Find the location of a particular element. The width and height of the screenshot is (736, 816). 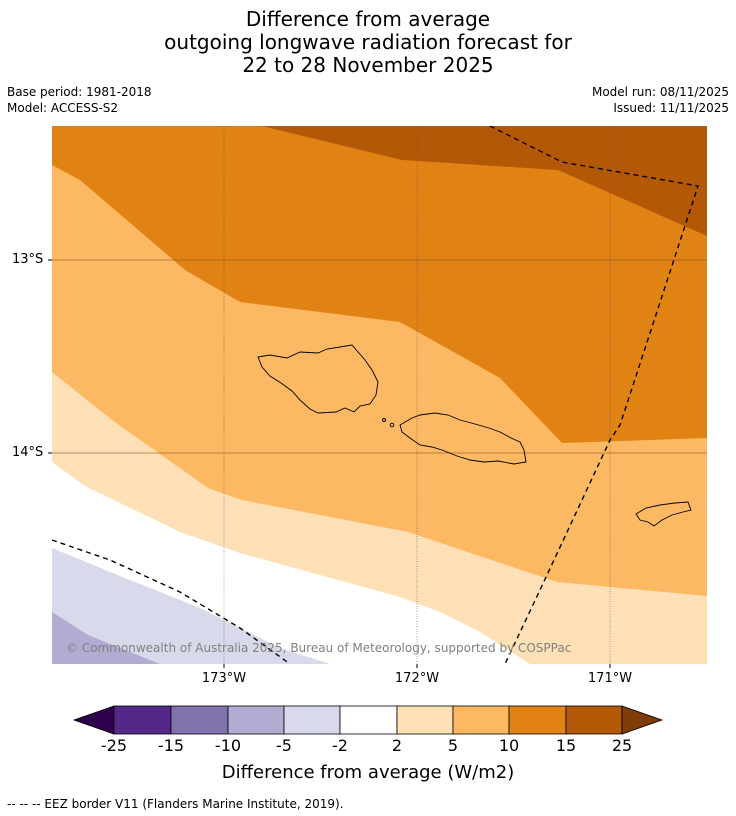

colorbar-tick: -2 is located at coordinates (340, 745).